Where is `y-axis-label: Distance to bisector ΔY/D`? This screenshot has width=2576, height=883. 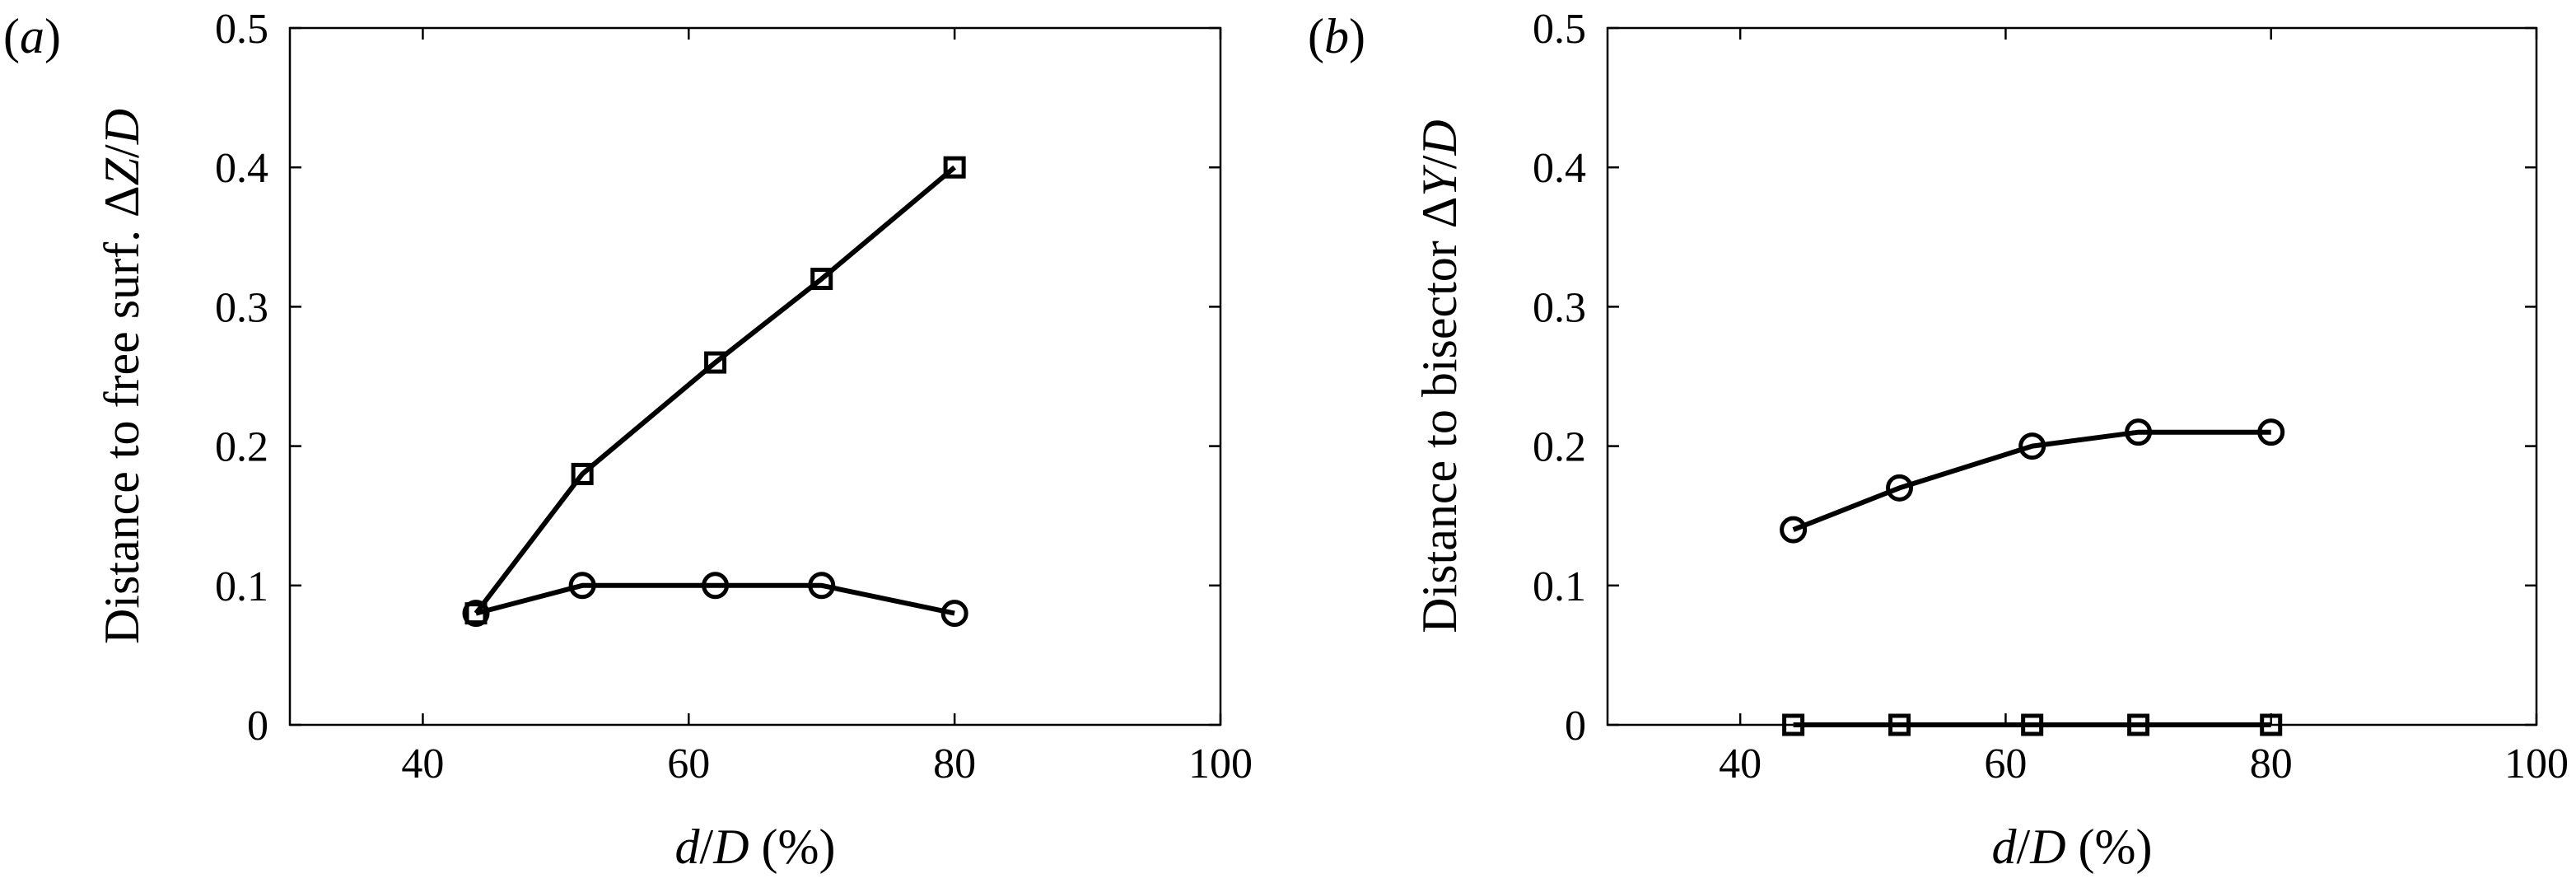
y-axis-label: Distance to bisector ΔY/D is located at coordinates (1439, 376).